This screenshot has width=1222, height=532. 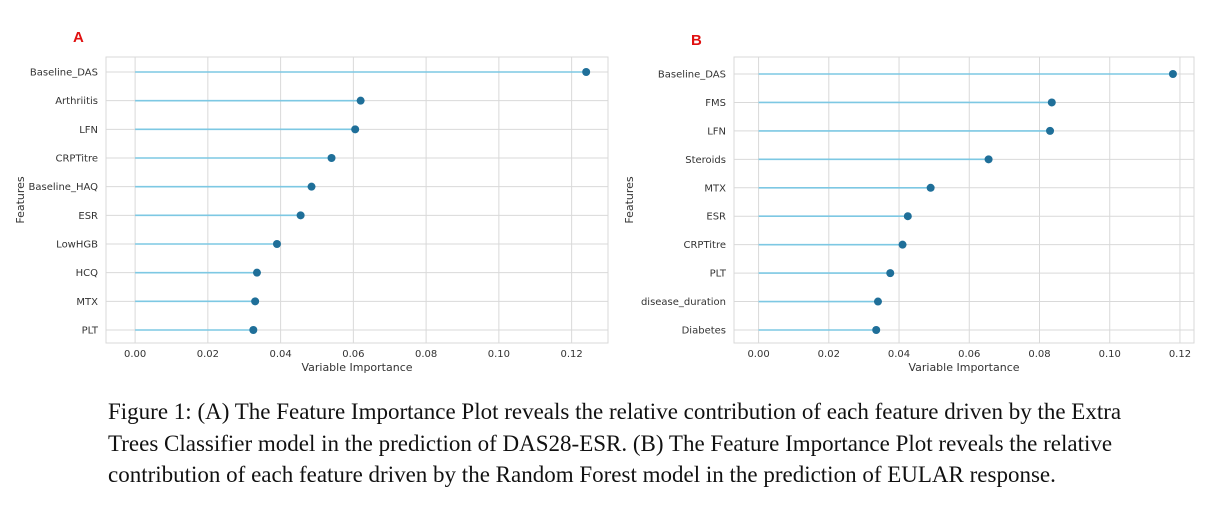 I want to click on y-tick-label: Baseline_HAQ, so click(x=64, y=187).